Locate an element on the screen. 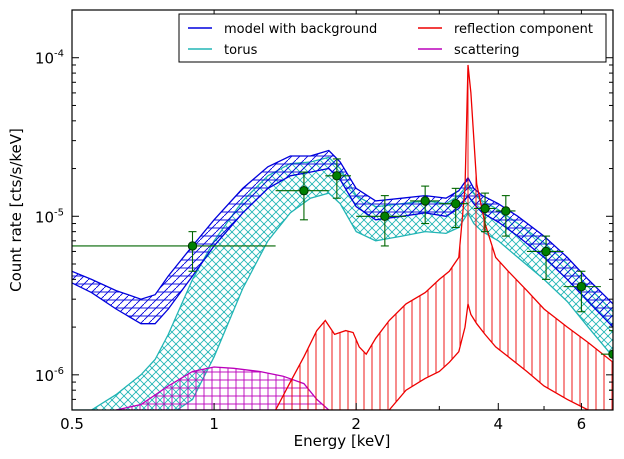 The height and width of the screenshot is (459, 624). y-axis-label: Count rate [cts/s/keV] is located at coordinates (16, 210).